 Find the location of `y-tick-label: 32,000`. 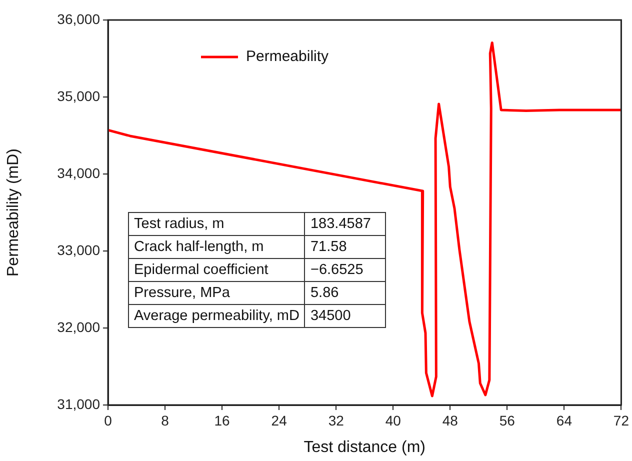

y-tick-label: 32,000 is located at coordinates (78, 326).